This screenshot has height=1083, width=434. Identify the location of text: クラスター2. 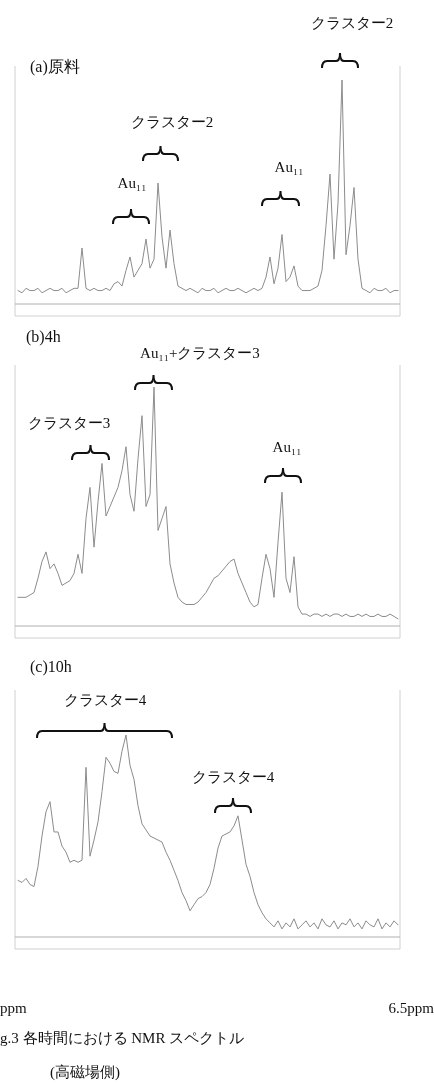
(352, 23).